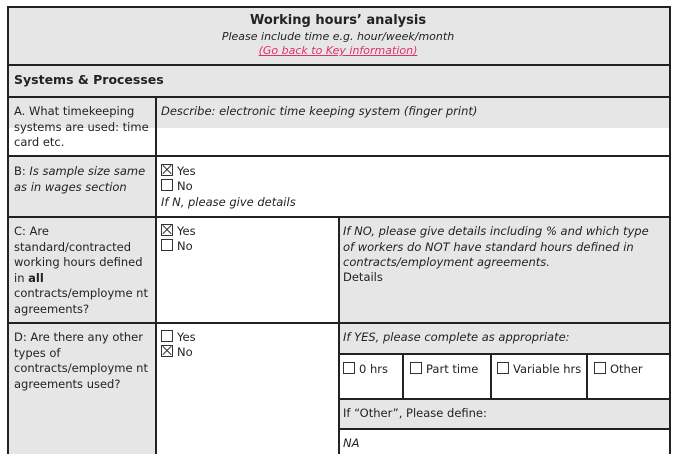  I want to click on c-yes-checkbox, so click(167, 230).